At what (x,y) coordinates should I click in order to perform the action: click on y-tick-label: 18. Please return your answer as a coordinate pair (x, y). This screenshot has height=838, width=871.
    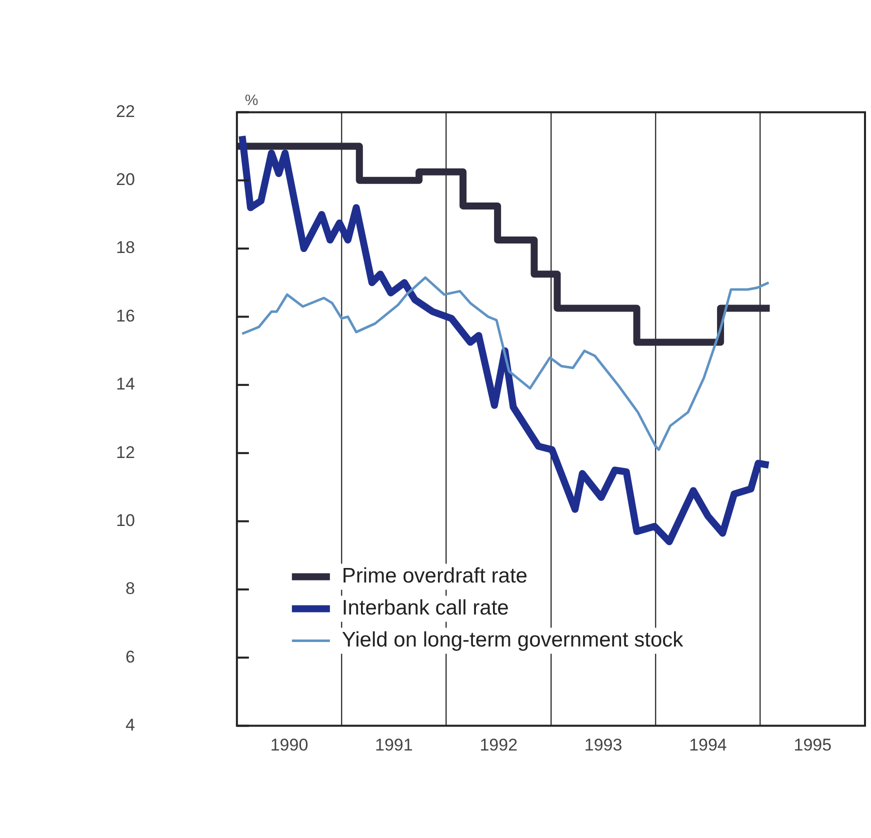
    Looking at the image, I should click on (125, 248).